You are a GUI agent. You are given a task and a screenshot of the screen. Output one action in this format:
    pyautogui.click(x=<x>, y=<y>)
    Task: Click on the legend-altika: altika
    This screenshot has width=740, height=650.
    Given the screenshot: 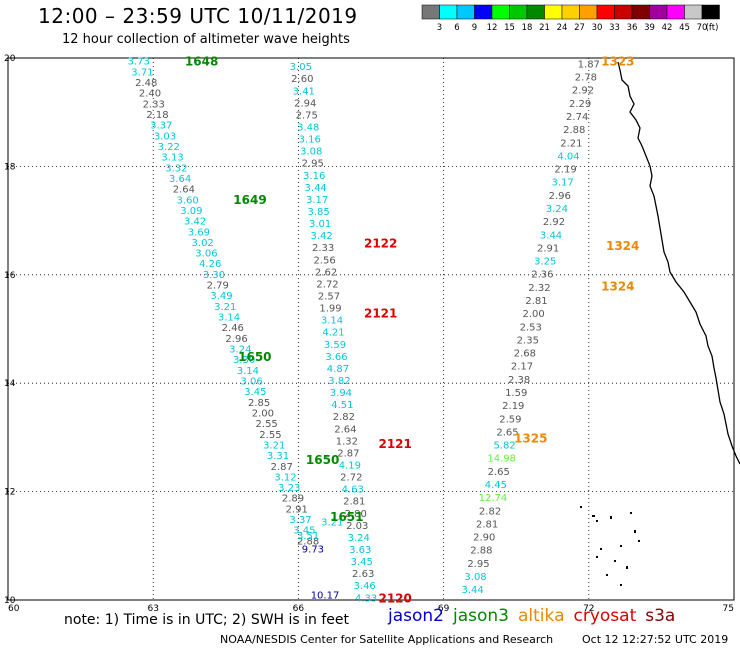 What is the action you would take?
    pyautogui.click(x=541, y=616)
    